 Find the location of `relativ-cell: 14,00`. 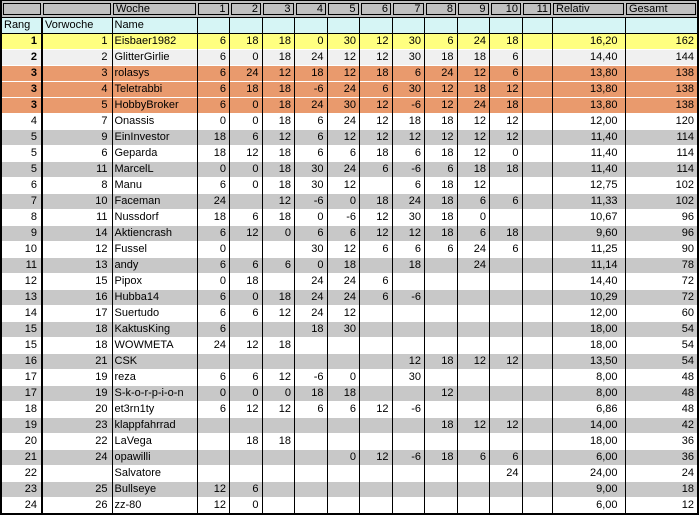

relativ-cell: 14,00 is located at coordinates (589, 424).